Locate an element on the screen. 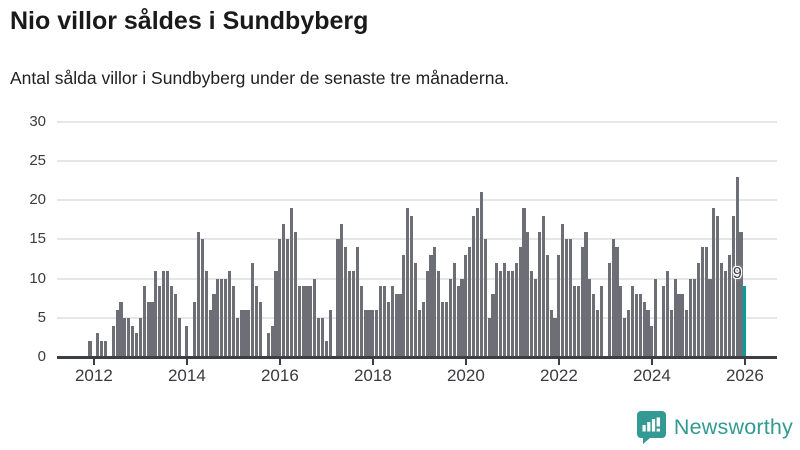  x-axis-line is located at coordinates (417, 357).